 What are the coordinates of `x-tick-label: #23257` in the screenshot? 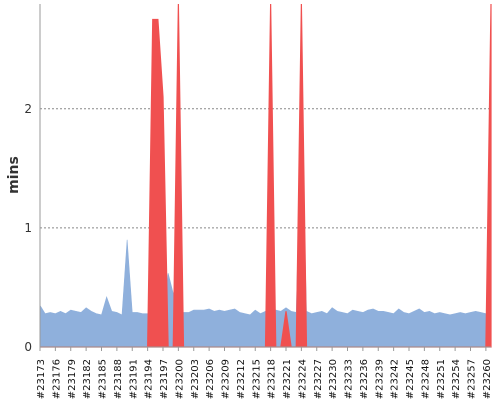 It's located at (472, 379).